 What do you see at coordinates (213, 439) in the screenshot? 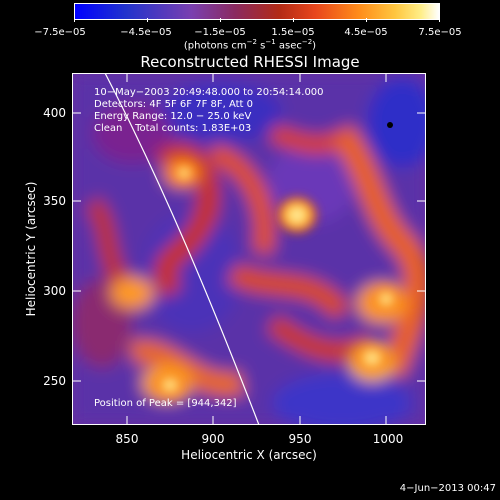
I see `x-tick-label: 900` at bounding box center [213, 439].